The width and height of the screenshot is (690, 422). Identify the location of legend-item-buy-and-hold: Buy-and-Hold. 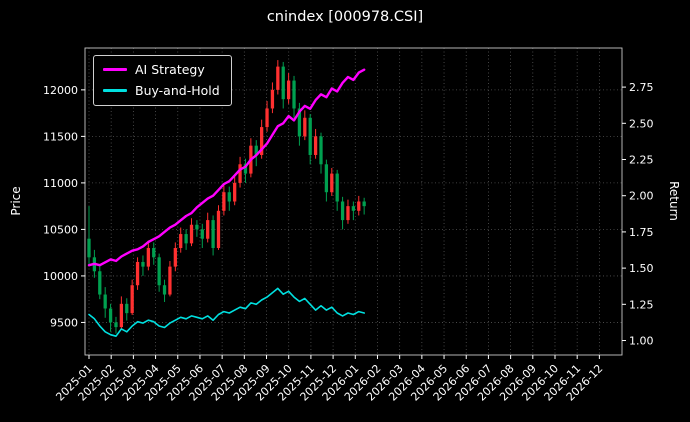
(161, 90).